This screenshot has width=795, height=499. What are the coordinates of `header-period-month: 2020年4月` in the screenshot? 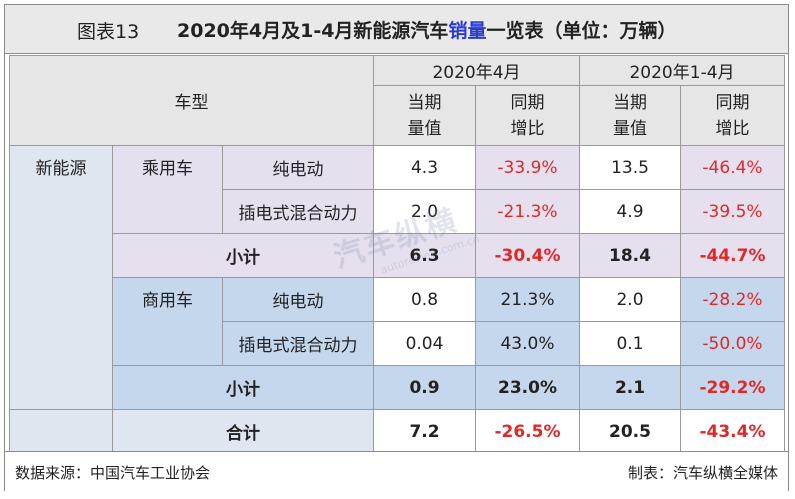 It's located at (476, 70).